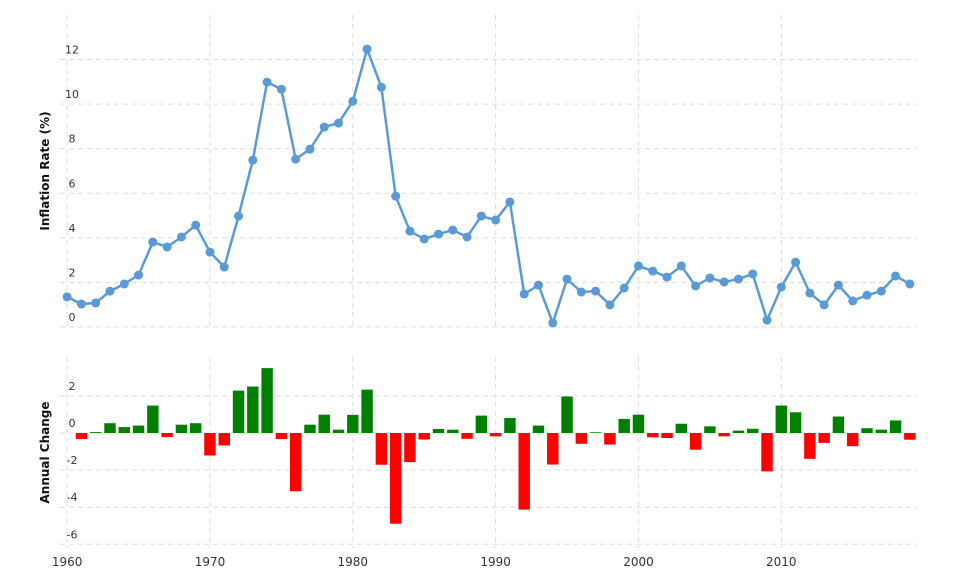  I want to click on y-tick-label: -2, so click(72, 460).